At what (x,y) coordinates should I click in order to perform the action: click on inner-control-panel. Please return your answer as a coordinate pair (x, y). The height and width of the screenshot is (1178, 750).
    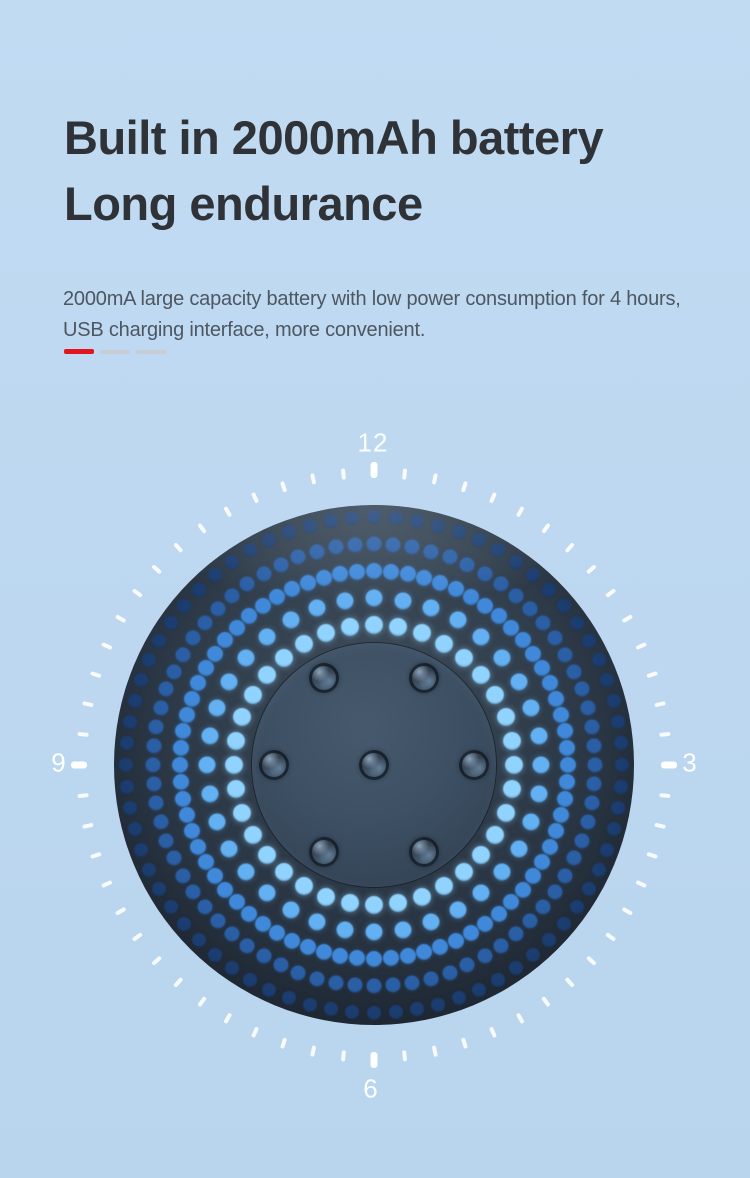
    Looking at the image, I should click on (374, 765).